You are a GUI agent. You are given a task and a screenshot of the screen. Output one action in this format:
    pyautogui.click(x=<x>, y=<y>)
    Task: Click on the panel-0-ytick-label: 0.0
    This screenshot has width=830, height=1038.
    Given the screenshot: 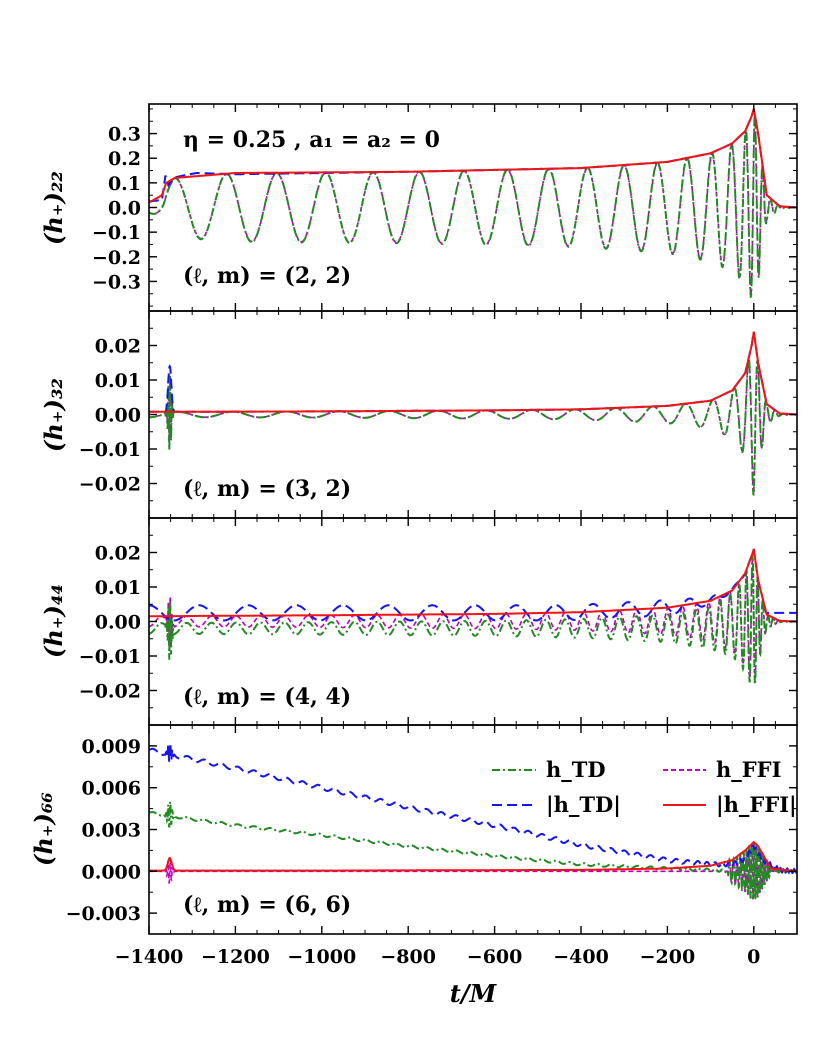 What is the action you would take?
    pyautogui.click(x=124, y=209)
    